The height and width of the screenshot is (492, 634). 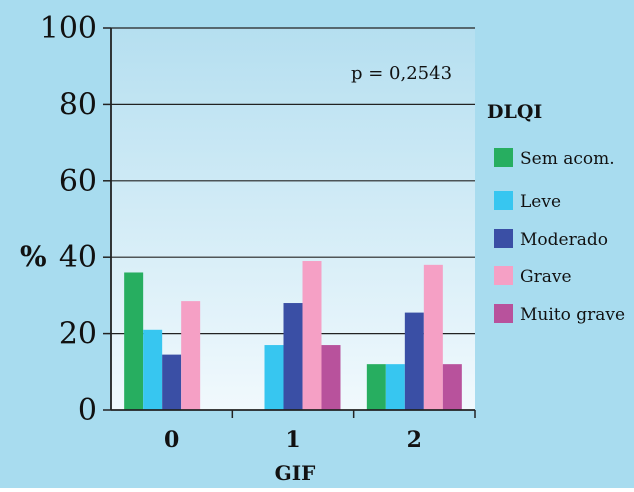 What do you see at coordinates (78, 104) in the screenshot?
I see `y-tick-label: 80` at bounding box center [78, 104].